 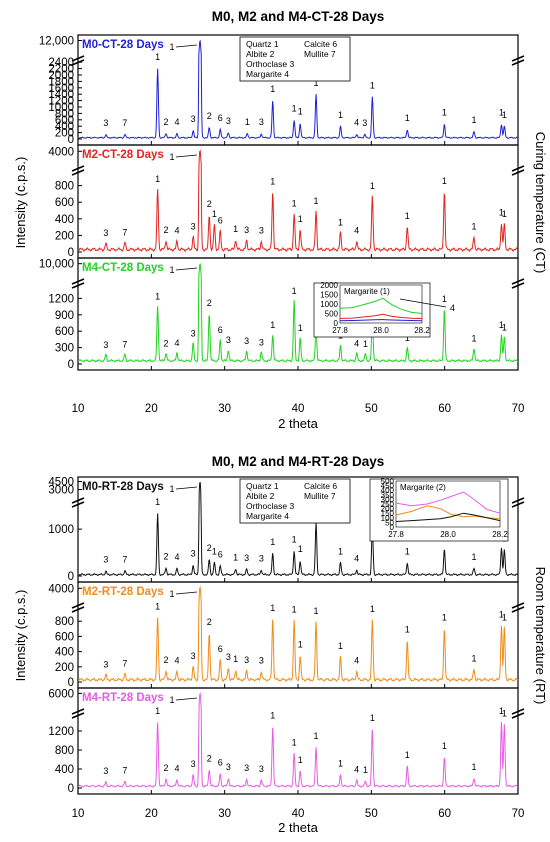 I want to click on y-tick-label: 2000, so click(x=61, y=76).